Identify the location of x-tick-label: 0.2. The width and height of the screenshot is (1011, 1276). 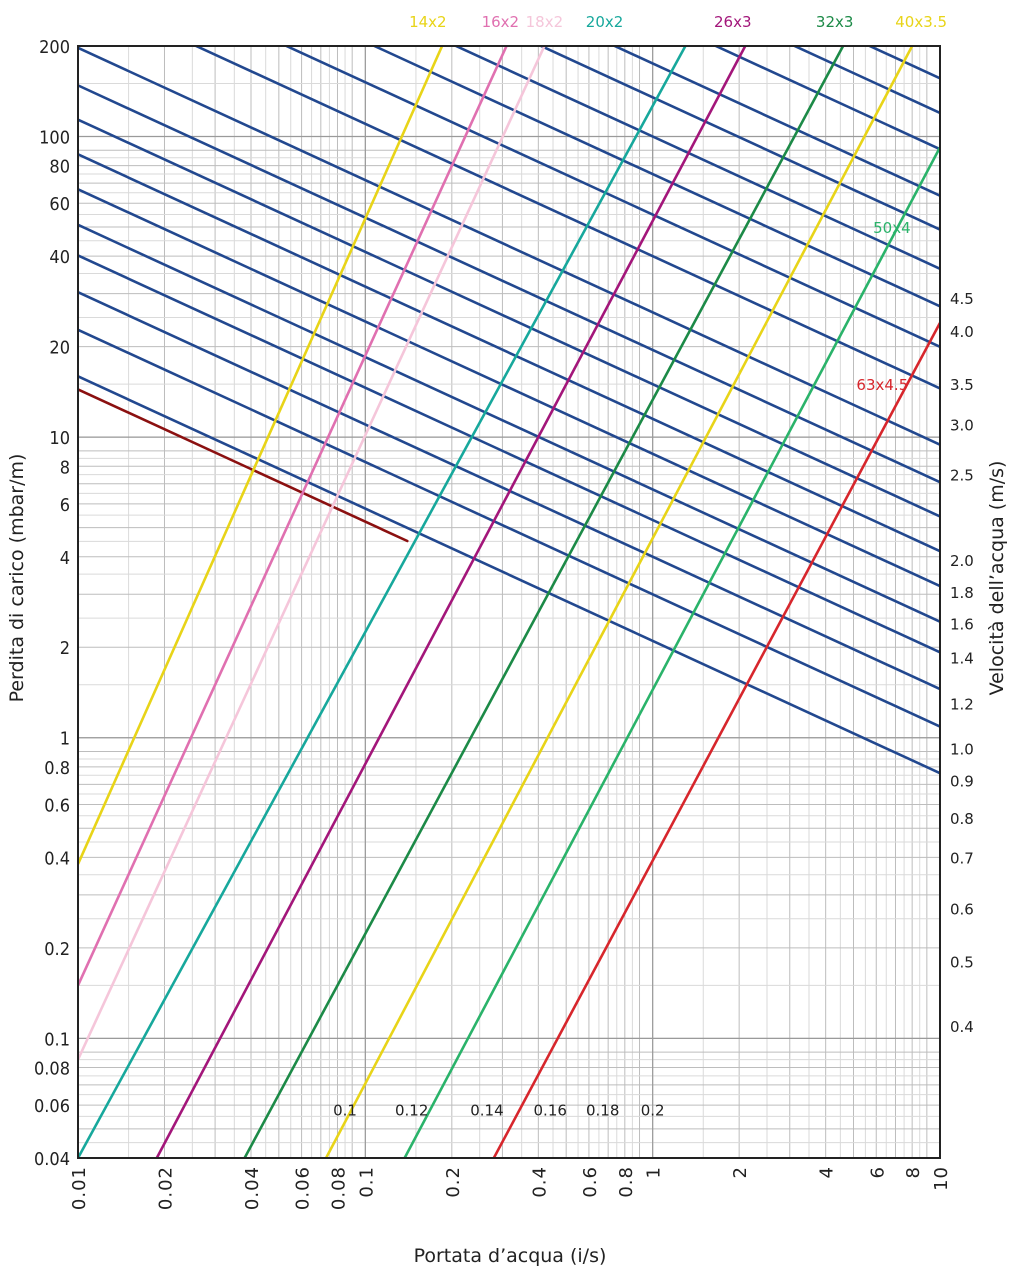
(453, 1182).